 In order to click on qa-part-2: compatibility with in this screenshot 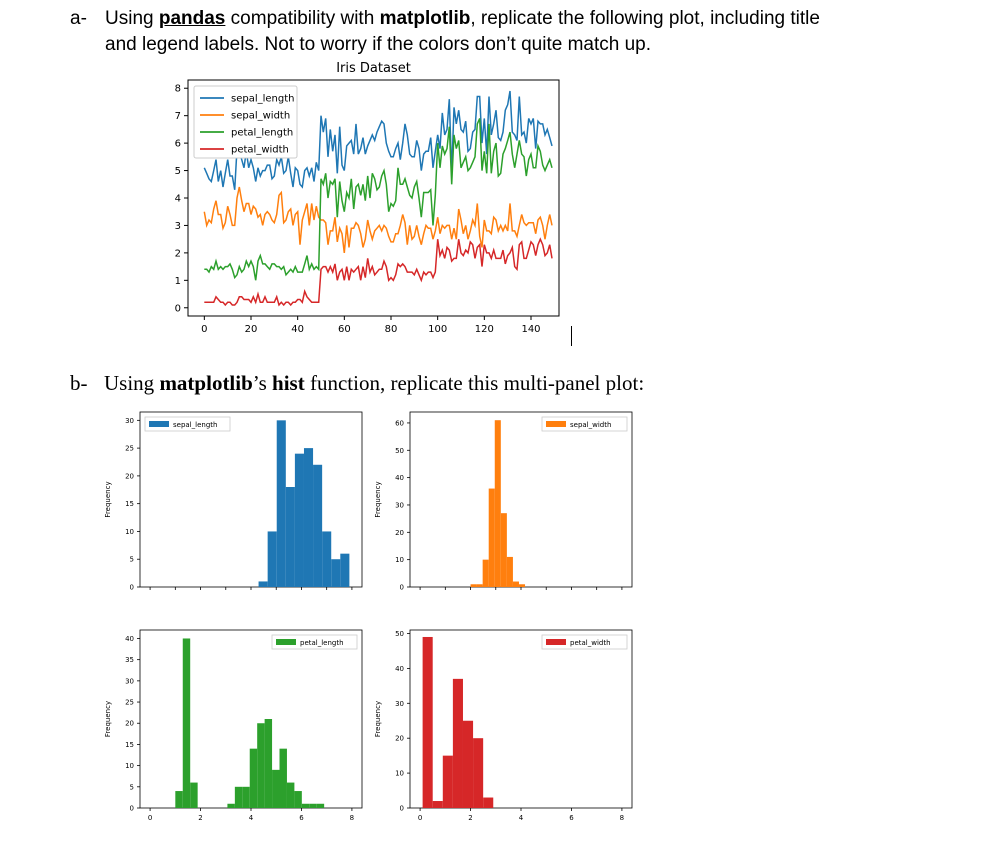, I will do `click(302, 18)`.